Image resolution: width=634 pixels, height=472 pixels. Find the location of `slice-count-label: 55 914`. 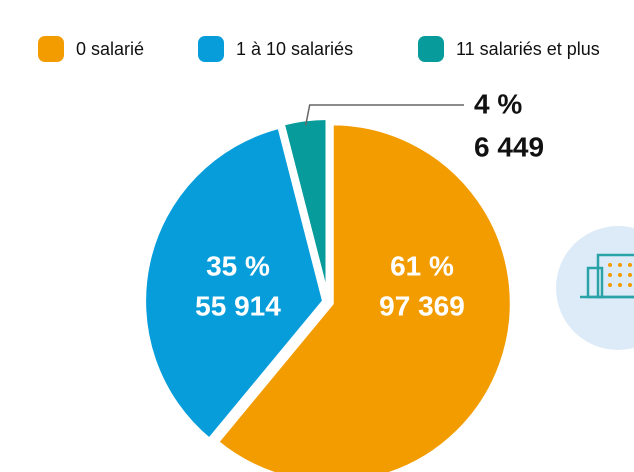

slice-count-label: 55 914 is located at coordinates (238, 305).